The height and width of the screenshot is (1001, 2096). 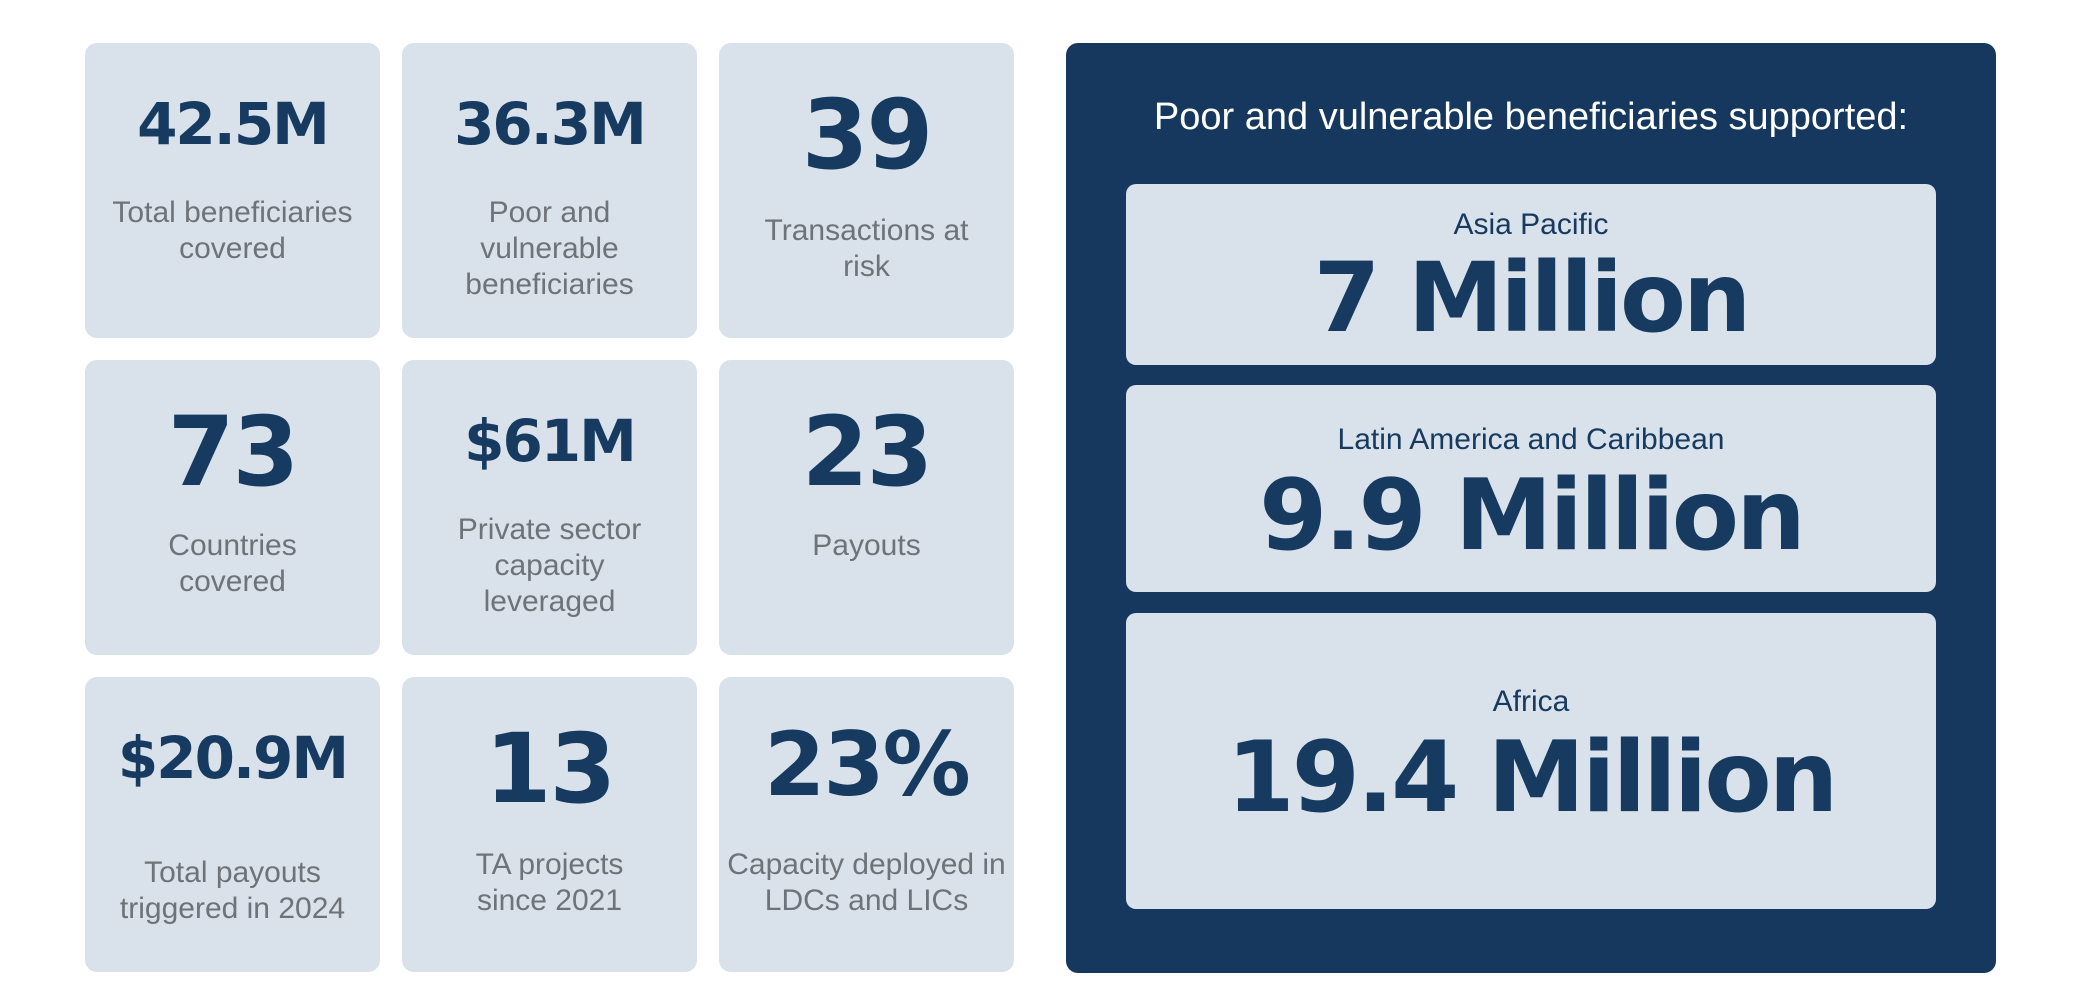 What do you see at coordinates (867, 135) in the screenshot?
I see `stat-value: 39` at bounding box center [867, 135].